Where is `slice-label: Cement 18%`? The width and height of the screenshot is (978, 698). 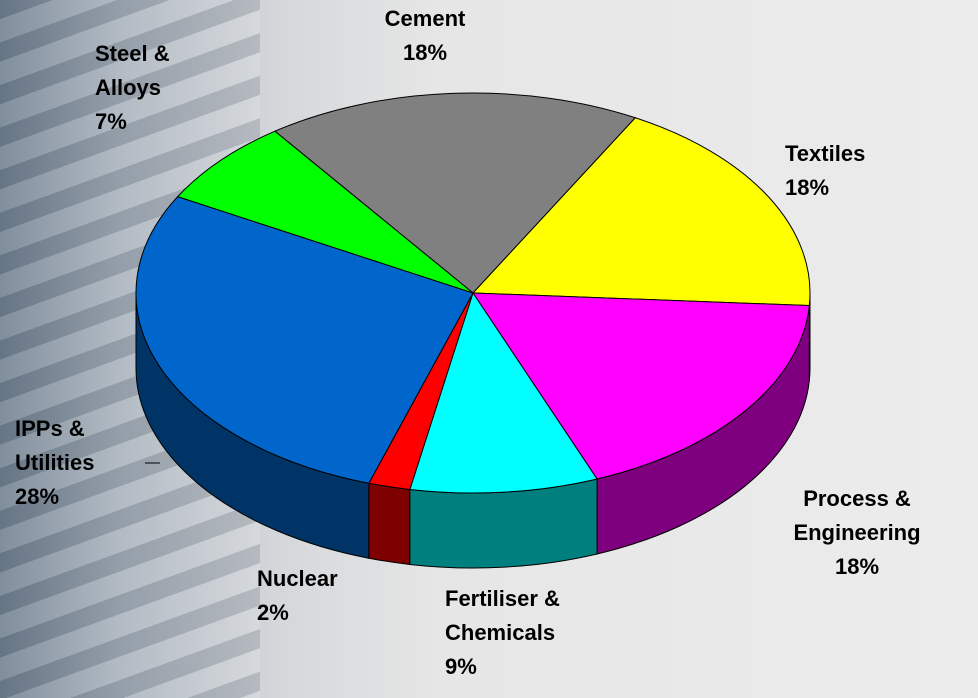
slice-label: Cement 18% is located at coordinates (425, 36).